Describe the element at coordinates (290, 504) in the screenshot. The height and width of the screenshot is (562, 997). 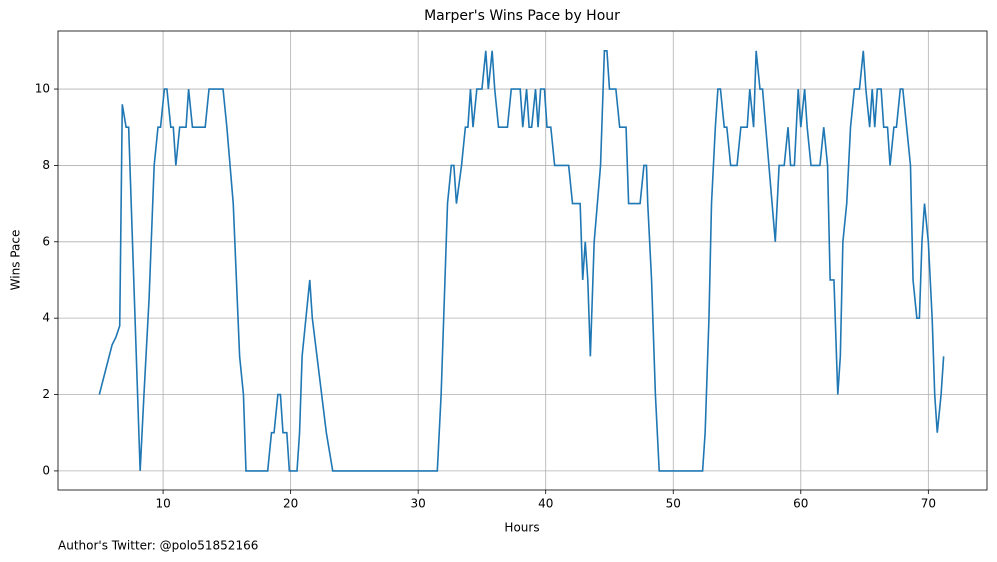
I see `x-tick-label: 20` at that location.